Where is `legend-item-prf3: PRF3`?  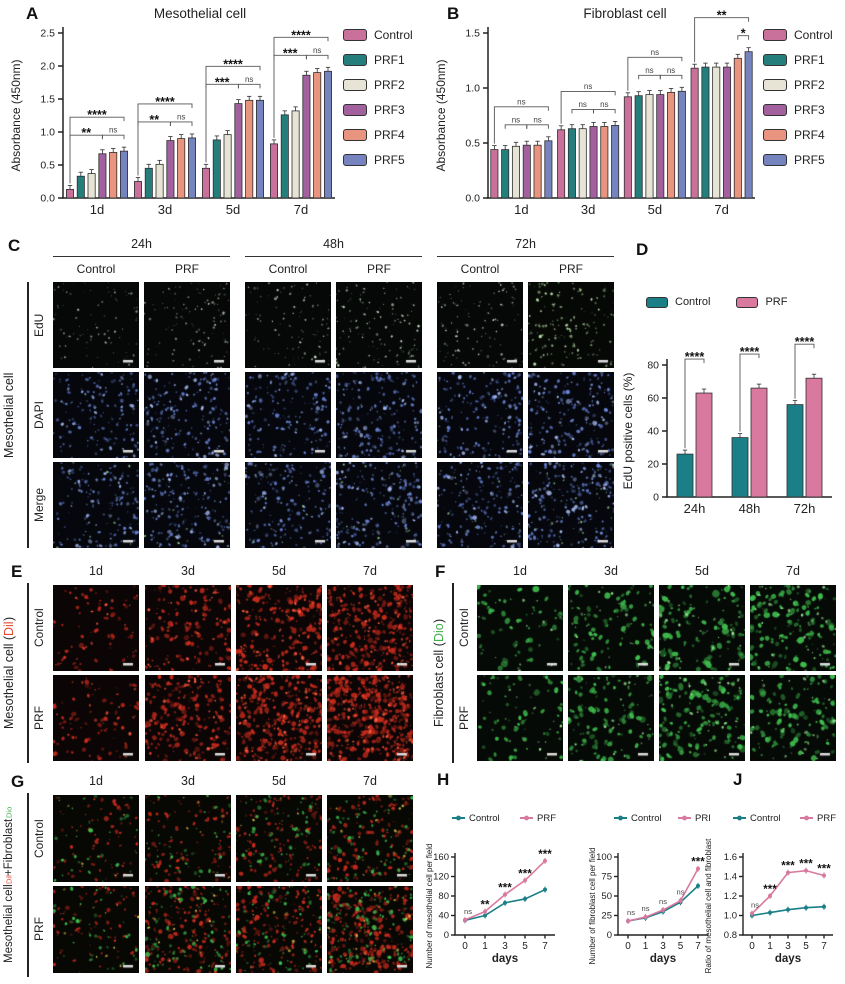
legend-item-prf3: PRF3 is located at coordinates (378, 110).